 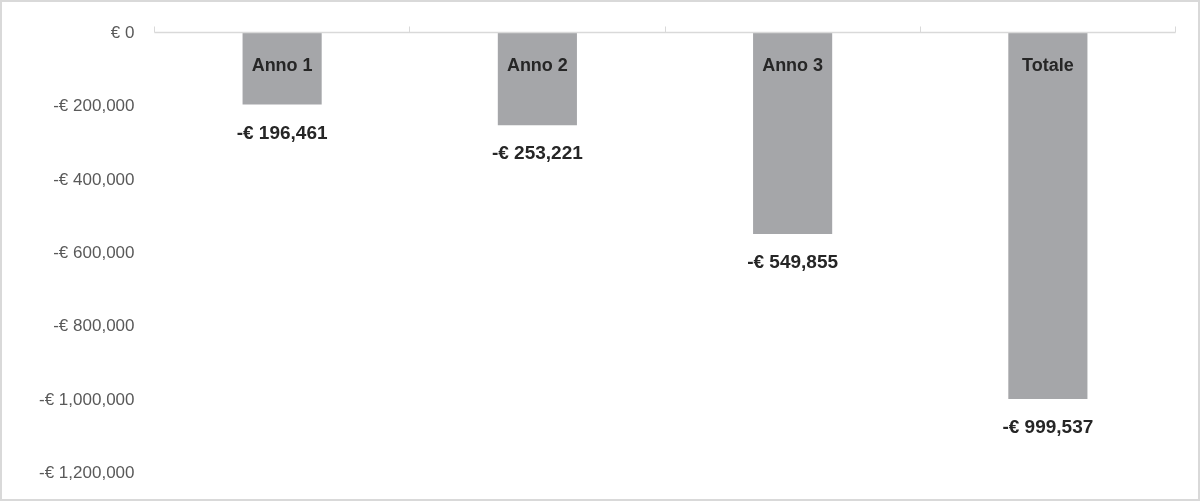 I want to click on data-label: -€ 549,855, so click(x=793, y=262).